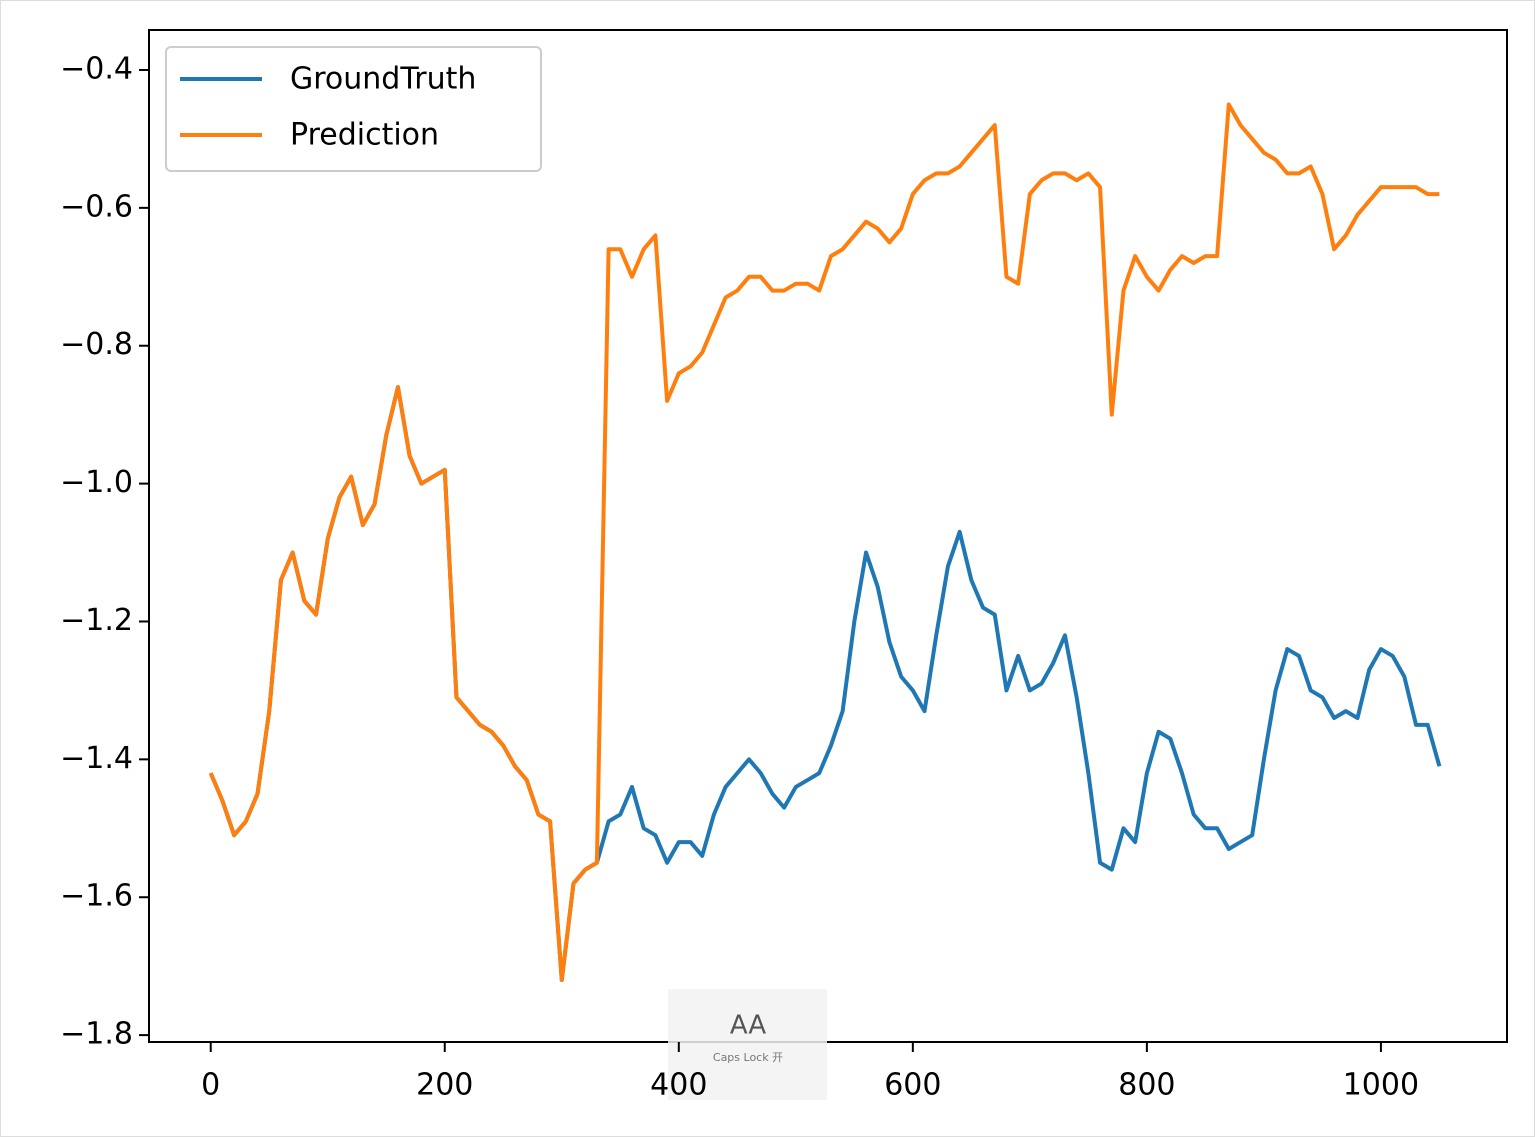  What do you see at coordinates (364, 135) in the screenshot?
I see `legend-label: Prediction` at bounding box center [364, 135].